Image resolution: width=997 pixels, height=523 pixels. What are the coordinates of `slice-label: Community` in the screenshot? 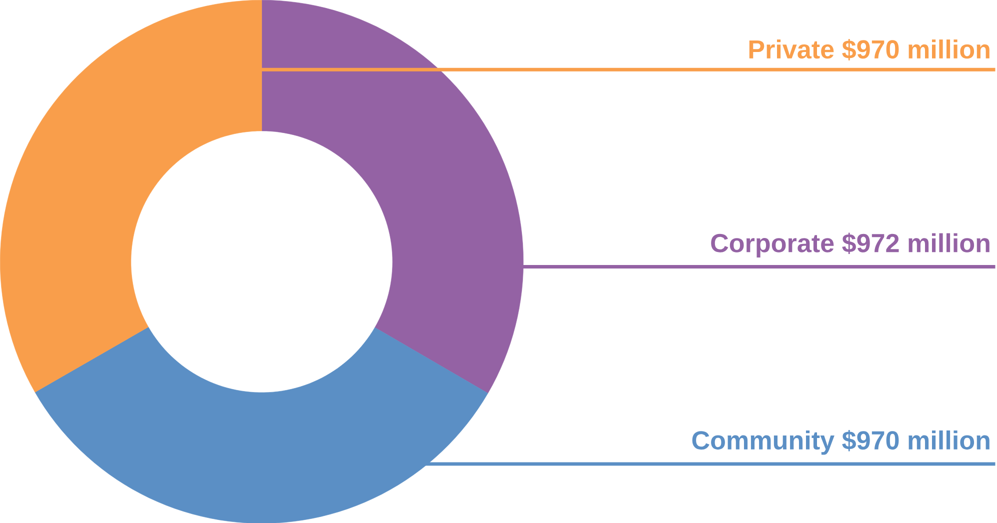 It's located at (763, 442).